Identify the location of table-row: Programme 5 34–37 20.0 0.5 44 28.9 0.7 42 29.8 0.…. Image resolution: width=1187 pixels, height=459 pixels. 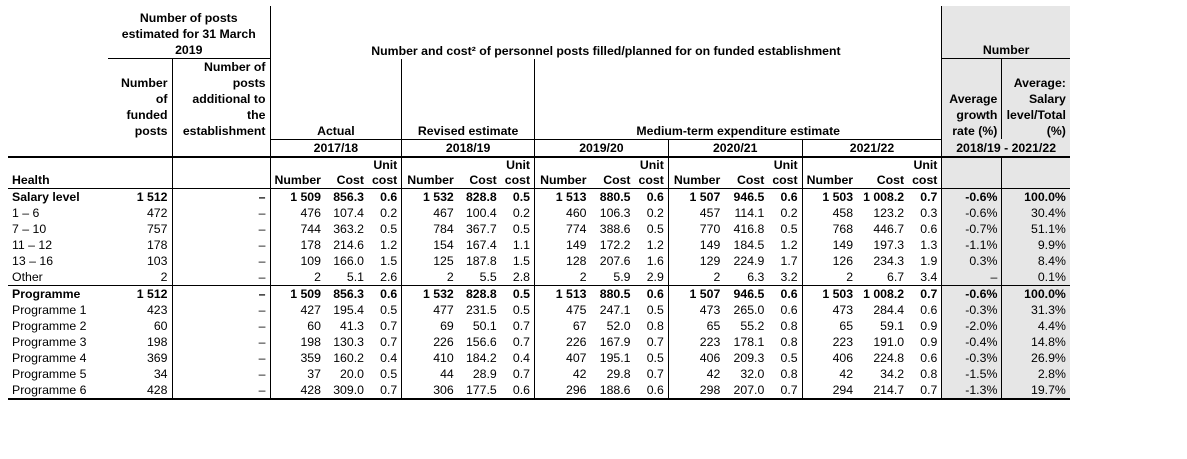
(539, 373).